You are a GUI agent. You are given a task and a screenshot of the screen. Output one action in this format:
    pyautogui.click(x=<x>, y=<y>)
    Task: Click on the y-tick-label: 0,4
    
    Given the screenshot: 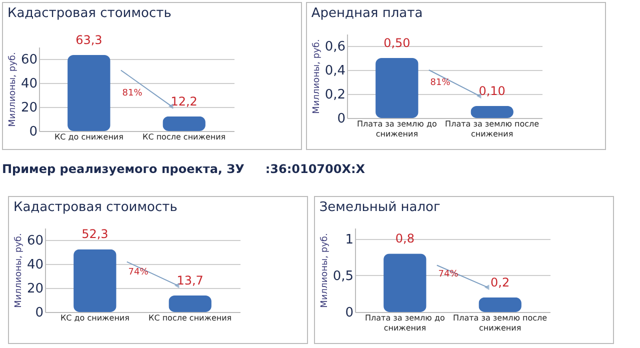 What is the action you would take?
    pyautogui.click(x=335, y=71)
    